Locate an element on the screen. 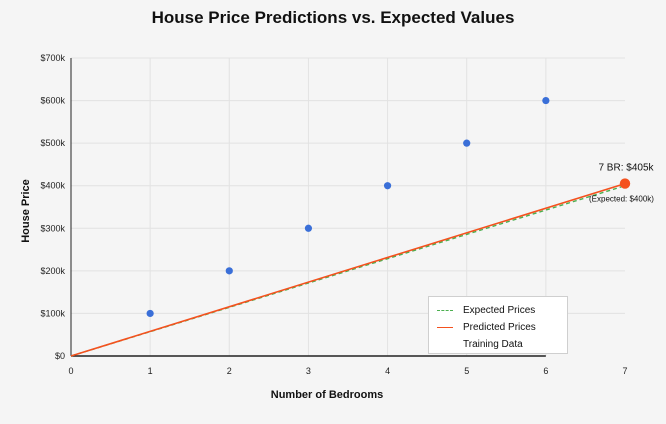 The width and height of the screenshot is (666, 424). x-tick-label-2: 2 is located at coordinates (229, 371).